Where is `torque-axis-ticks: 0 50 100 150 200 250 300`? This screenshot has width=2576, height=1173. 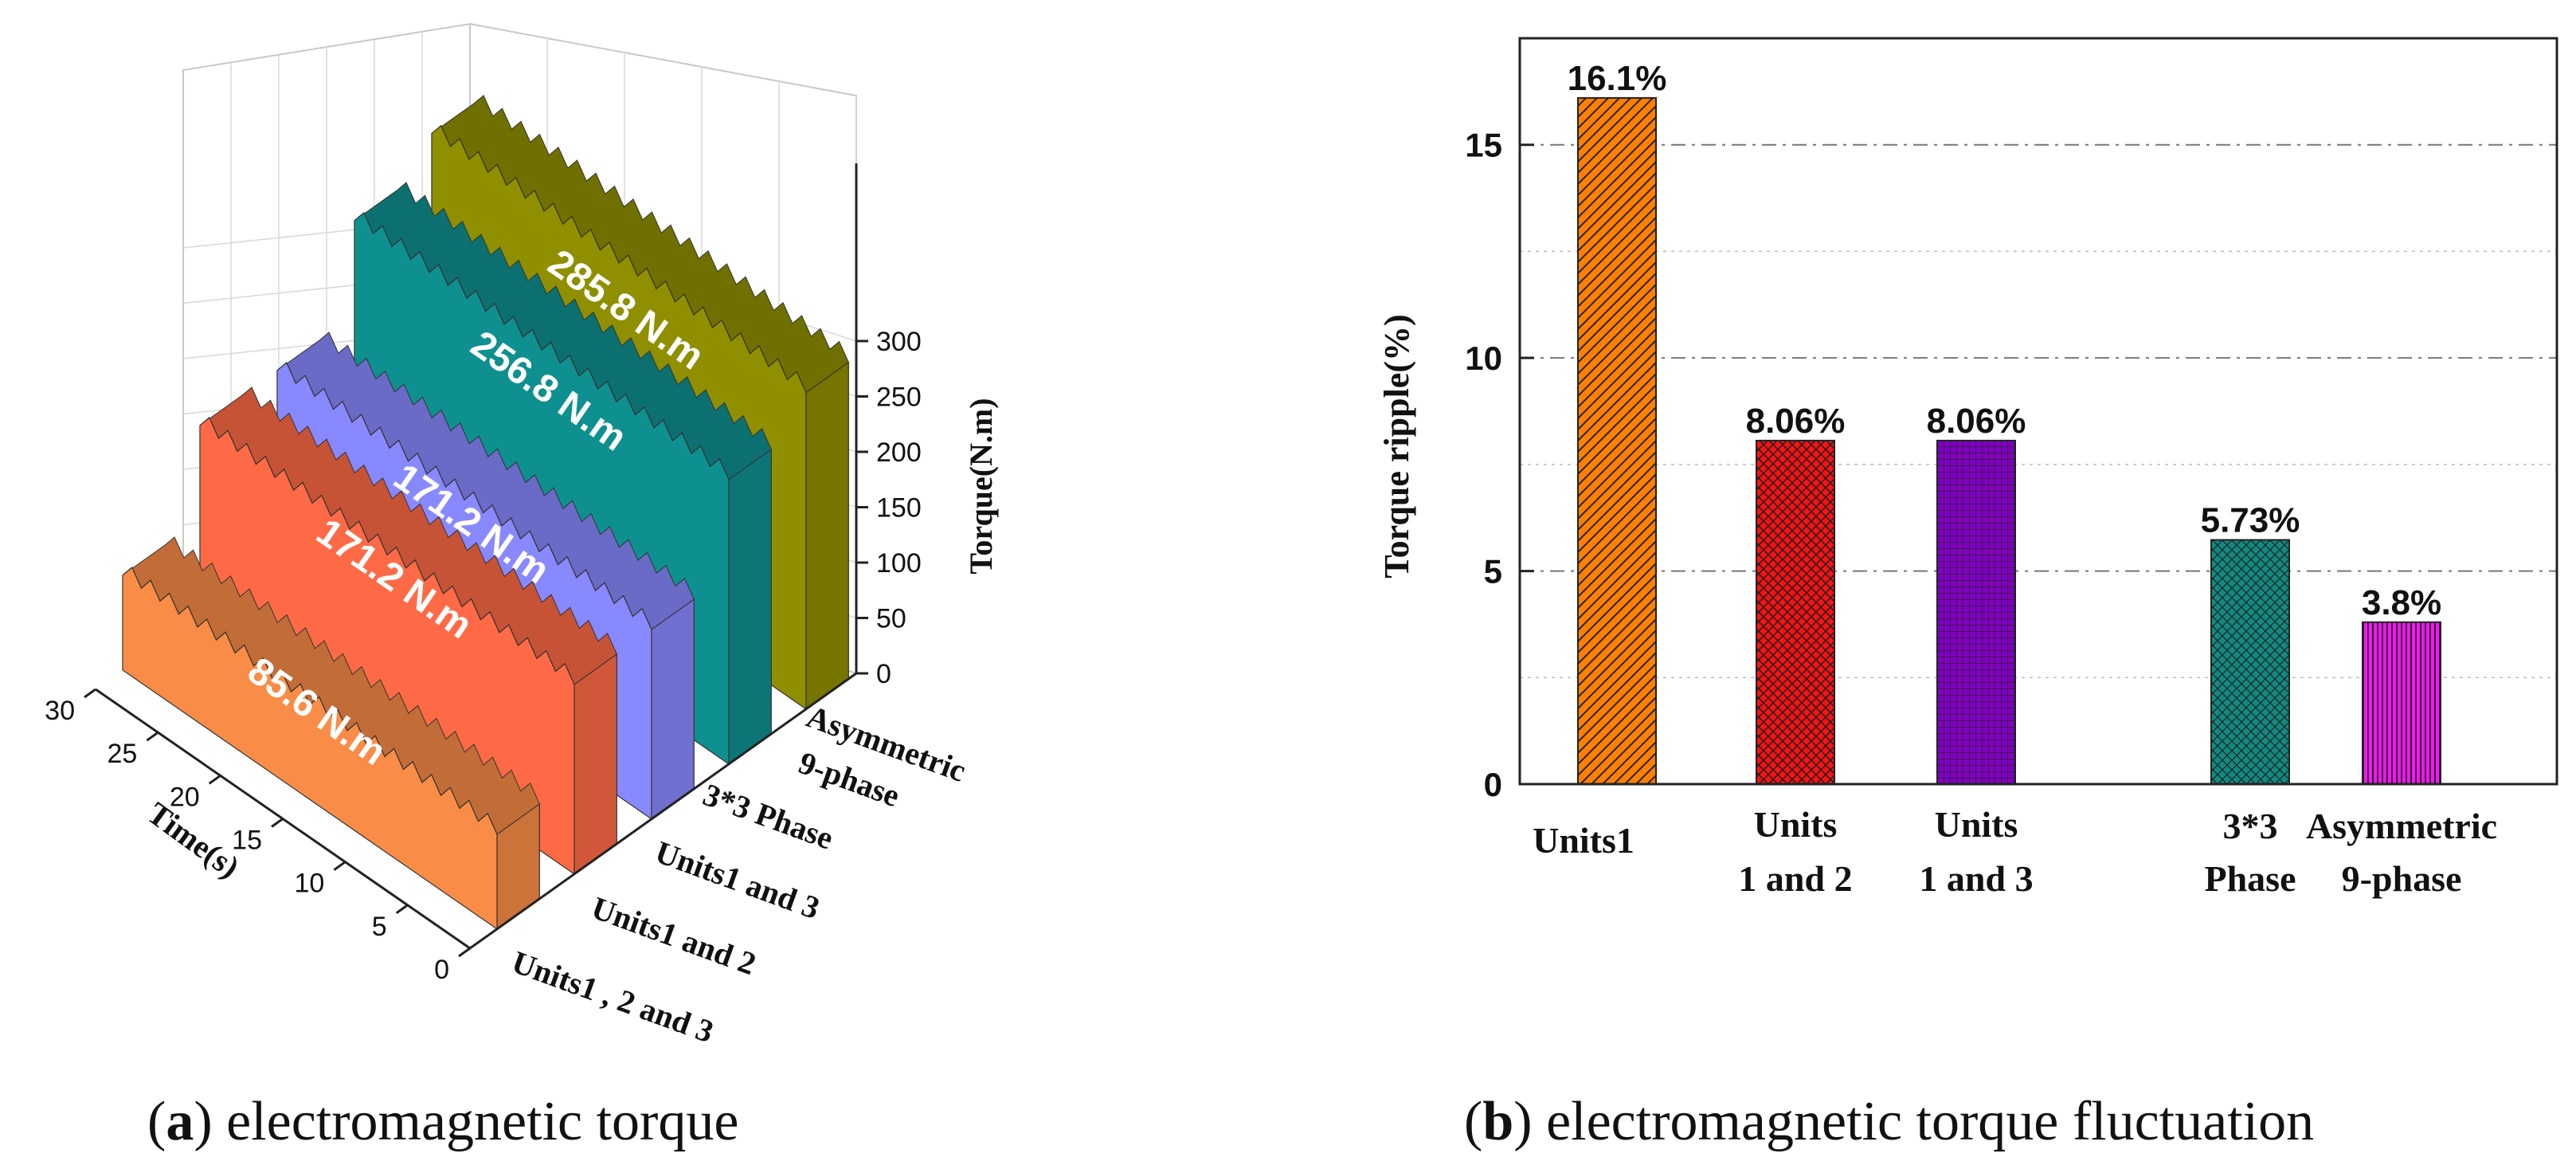
torque-axis-ticks: 0 50 100 150 200 250 300 is located at coordinates (889, 508).